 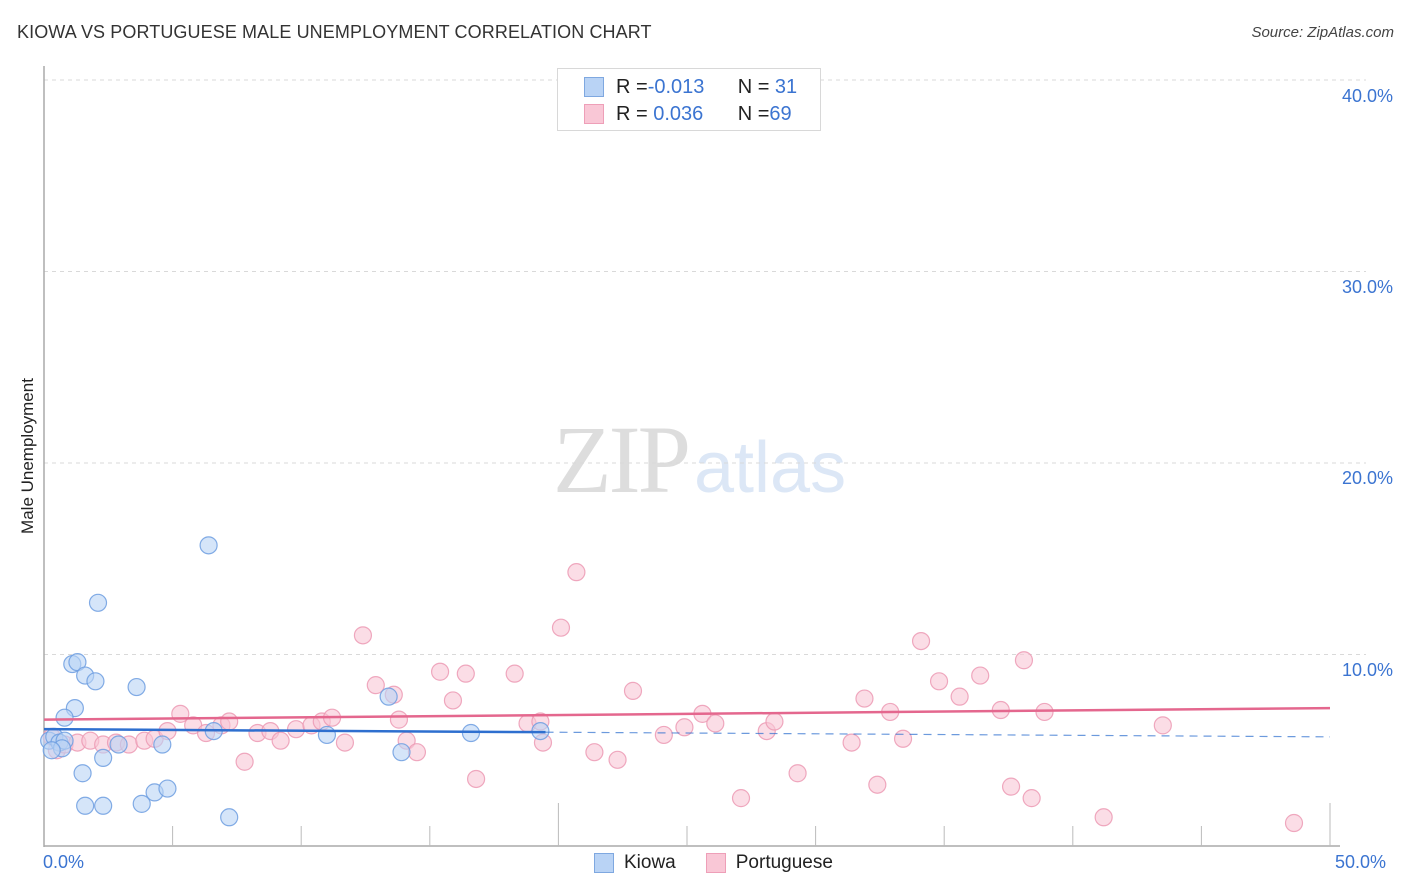 What do you see at coordinates (753, 113) in the screenshot?
I see `portuguese-n-label: N =` at bounding box center [753, 113].